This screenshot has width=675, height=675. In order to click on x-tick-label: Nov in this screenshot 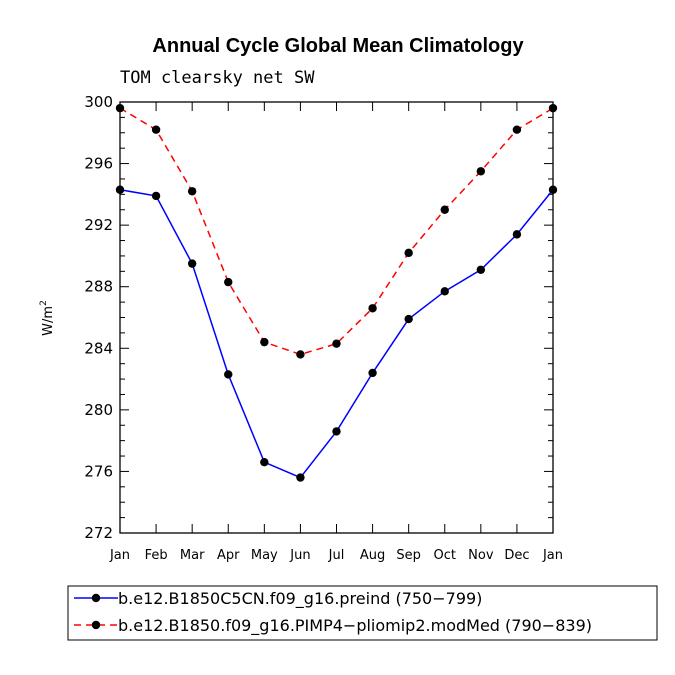, I will do `click(481, 555)`.